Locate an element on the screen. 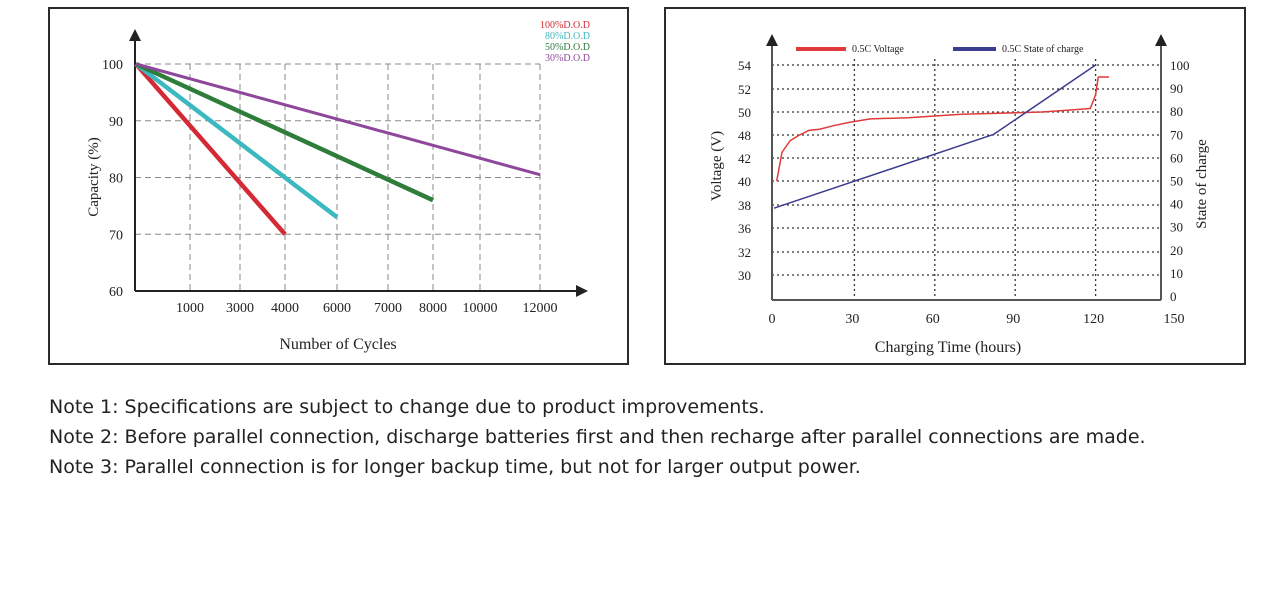 This screenshot has width=1278, height=614. y-tick-label: 70 is located at coordinates (116, 235).